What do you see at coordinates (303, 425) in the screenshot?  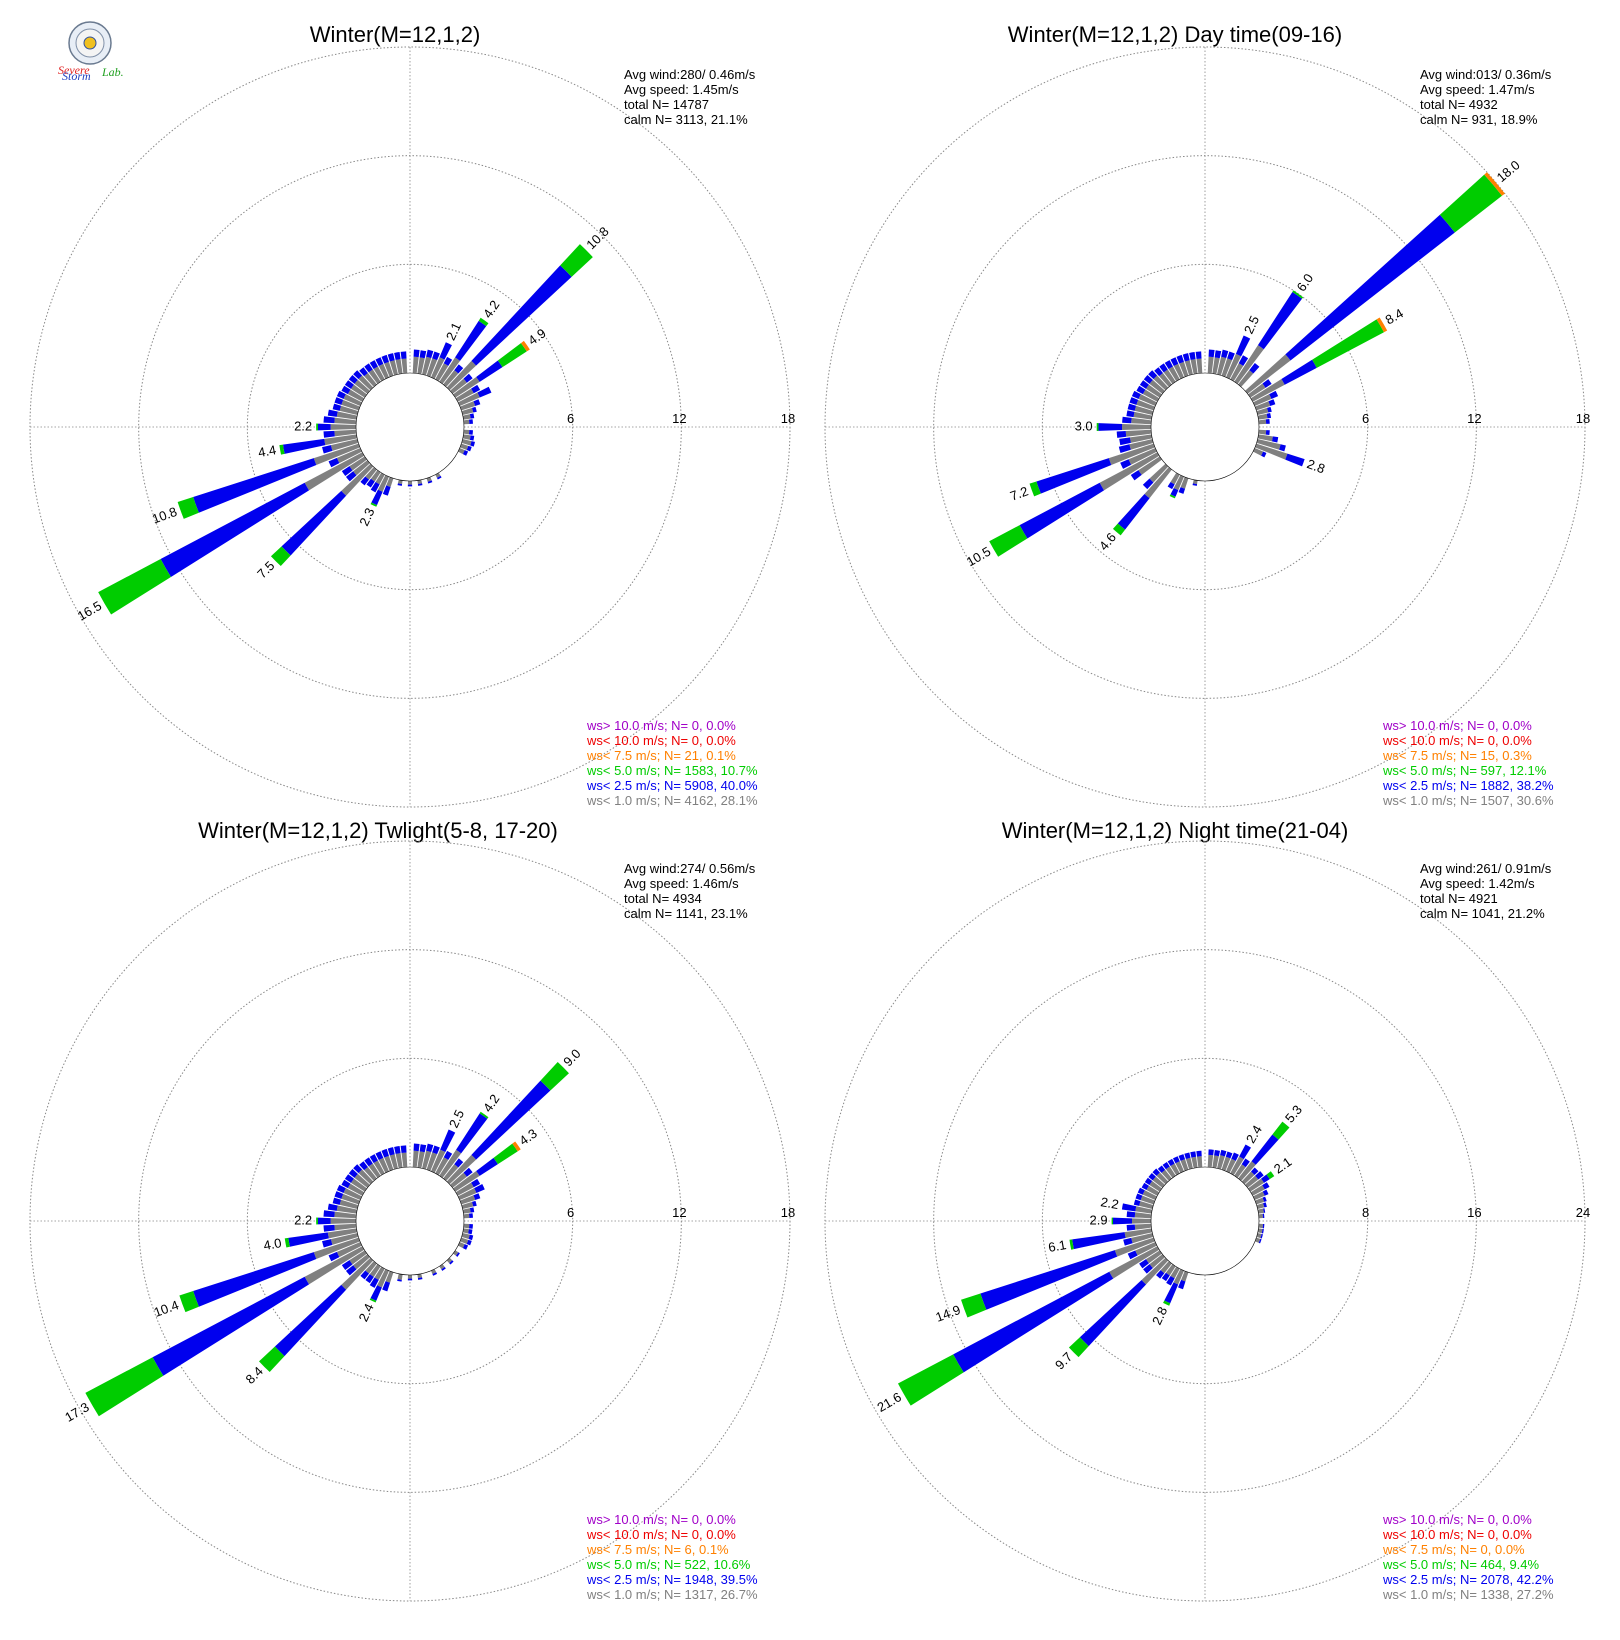 I see `bar-label: 2.2` at bounding box center [303, 425].